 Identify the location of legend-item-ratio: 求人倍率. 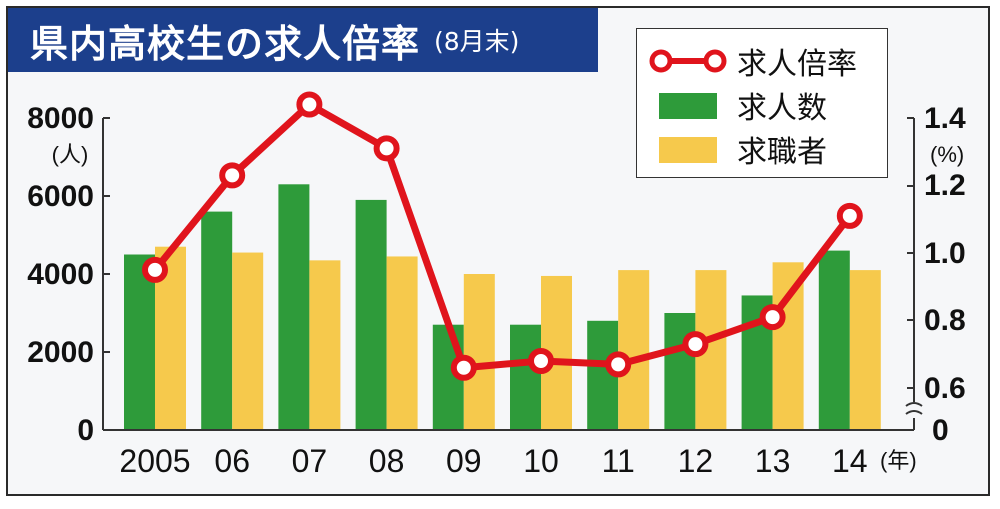
(762, 61).